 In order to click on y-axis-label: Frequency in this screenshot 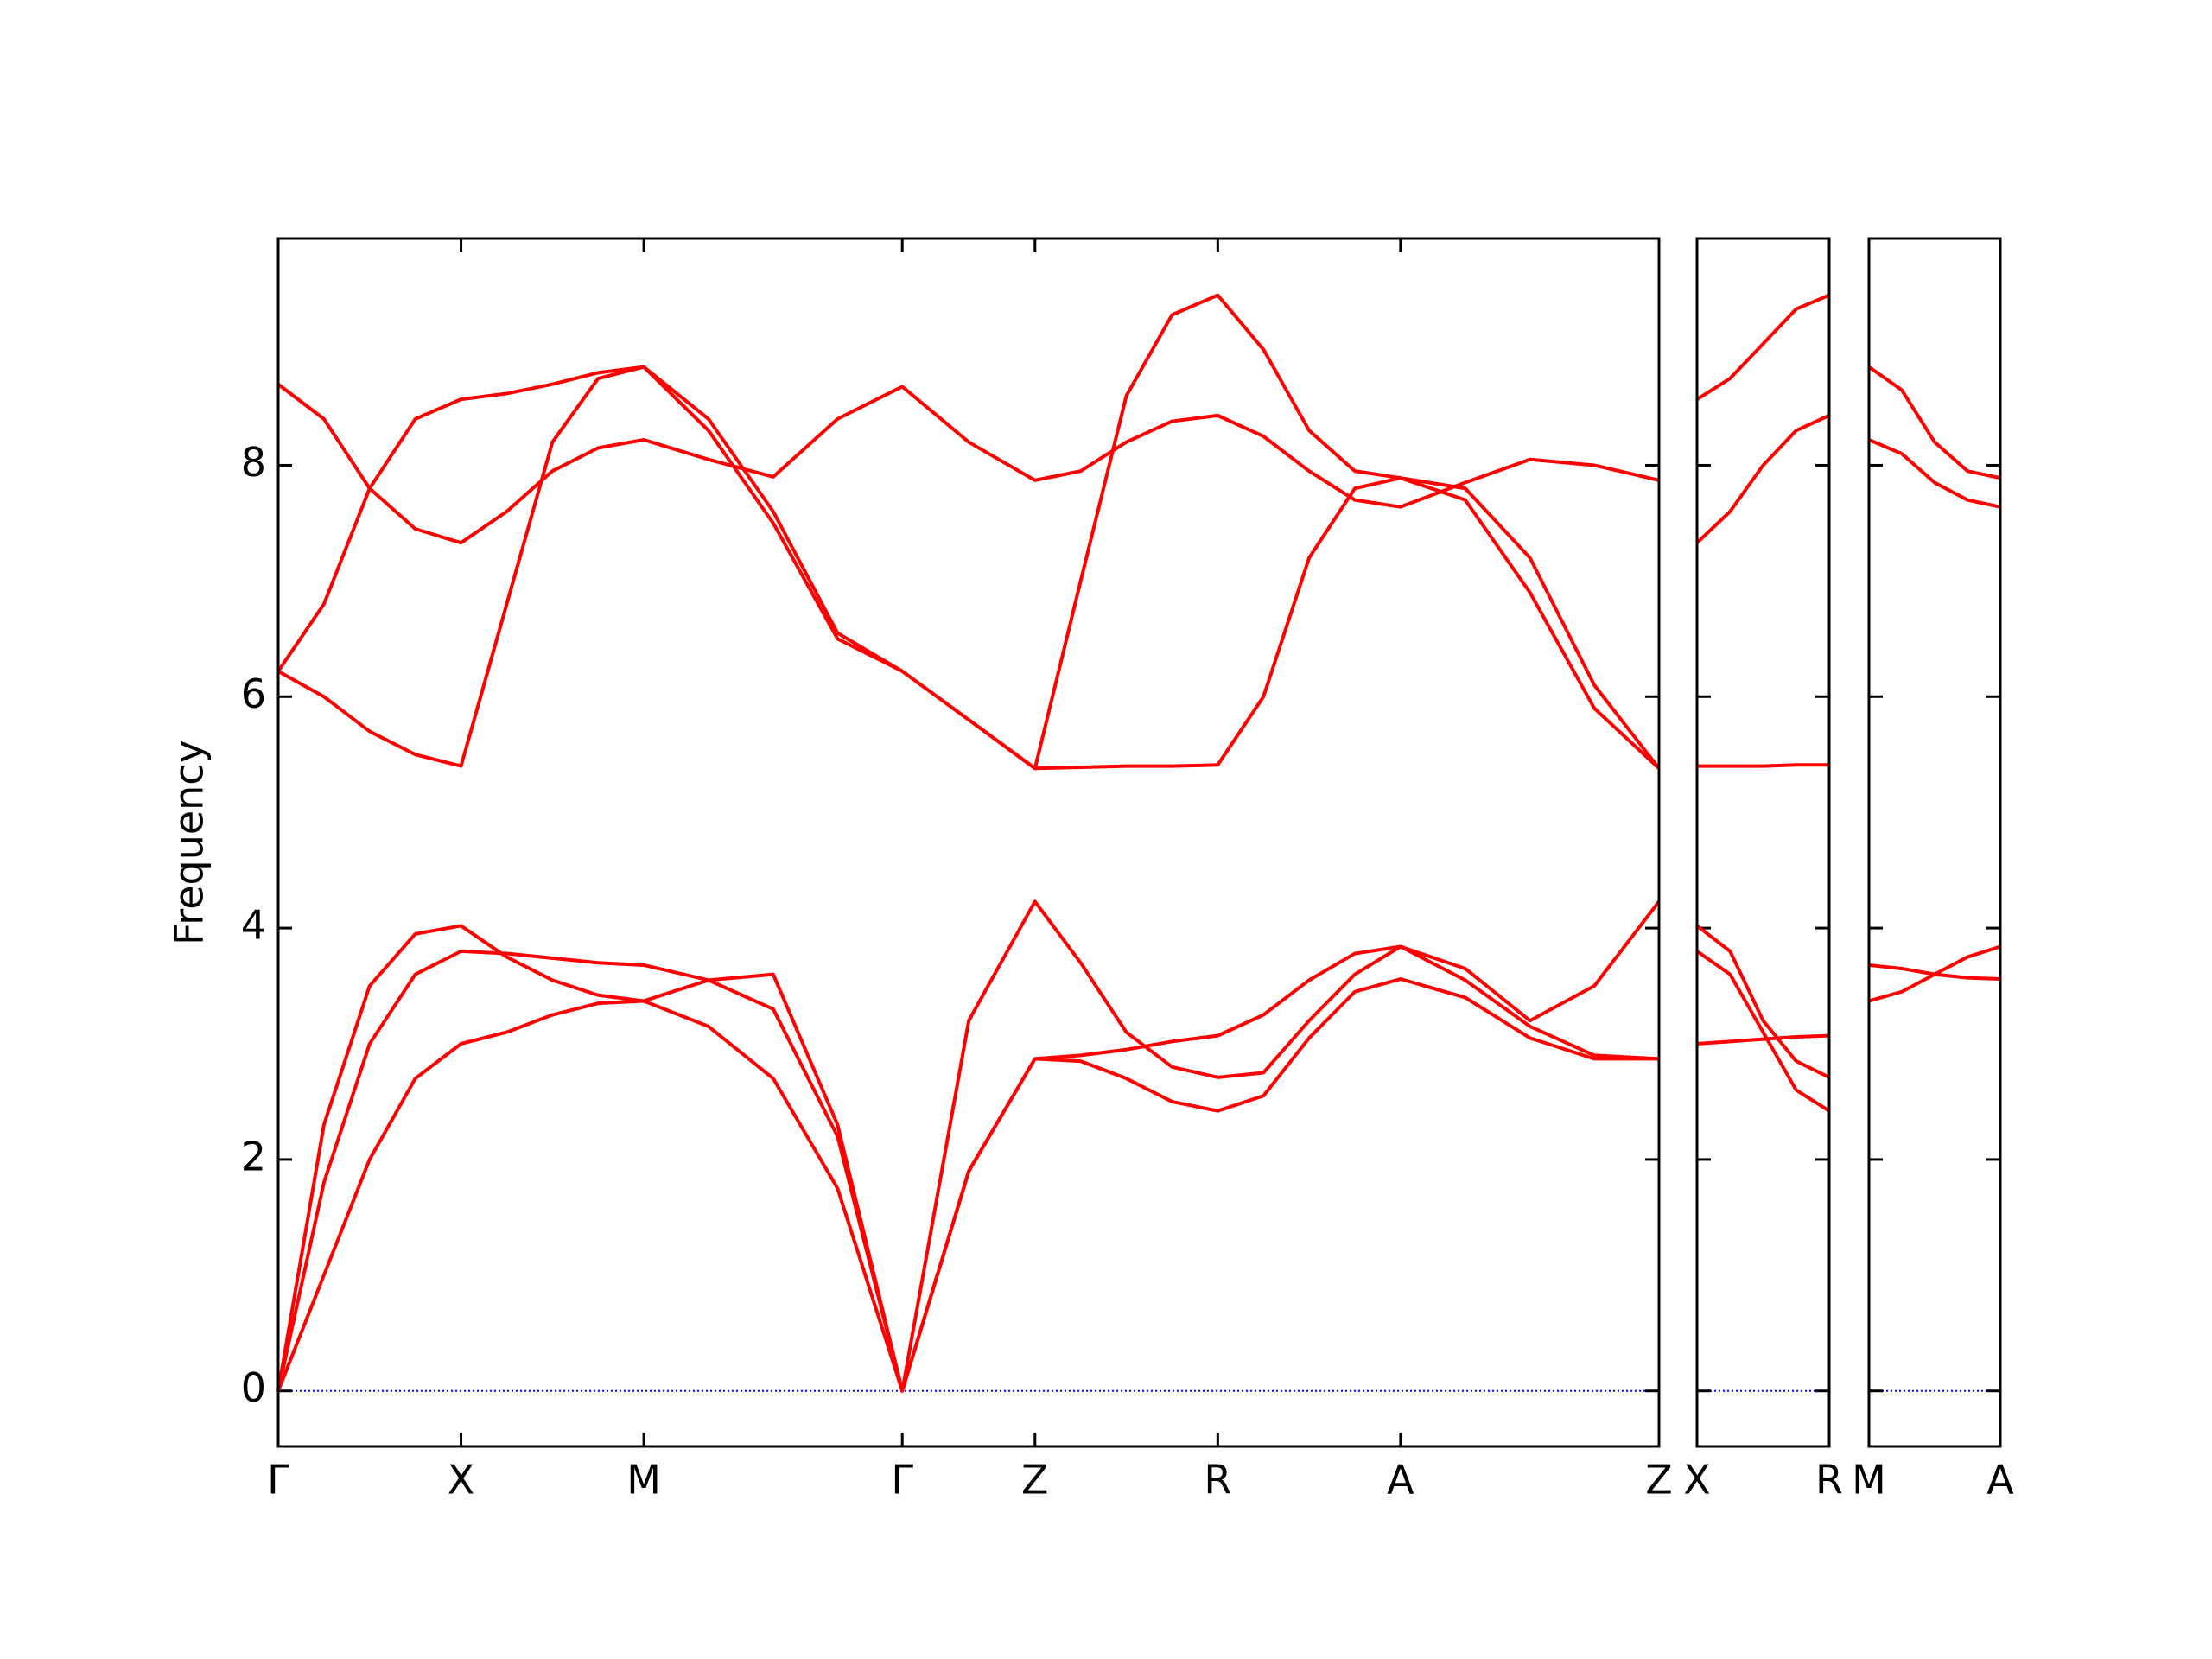, I will do `click(189, 842)`.